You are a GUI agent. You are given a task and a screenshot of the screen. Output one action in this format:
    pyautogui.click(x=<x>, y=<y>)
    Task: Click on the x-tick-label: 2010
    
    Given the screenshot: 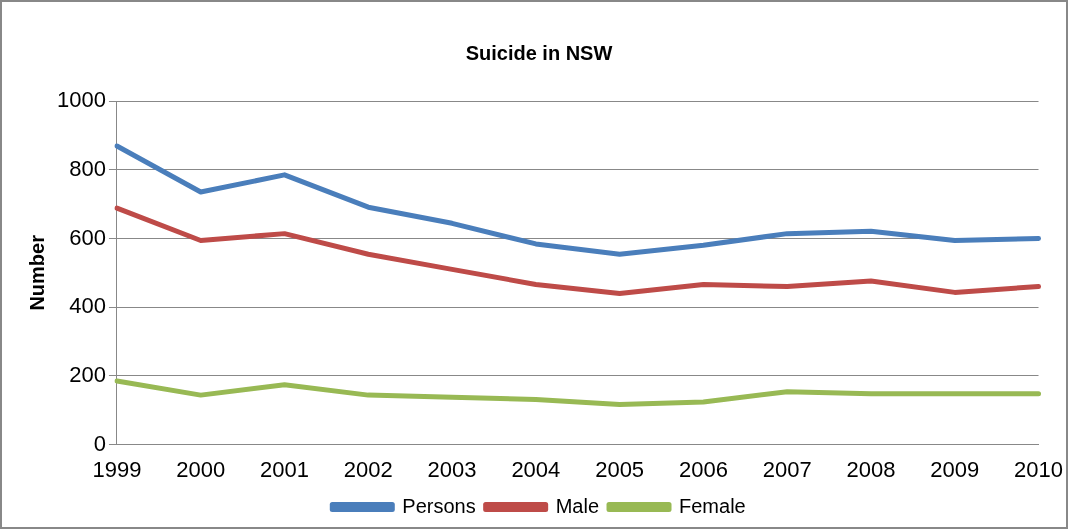 What is the action you would take?
    pyautogui.click(x=1039, y=469)
    